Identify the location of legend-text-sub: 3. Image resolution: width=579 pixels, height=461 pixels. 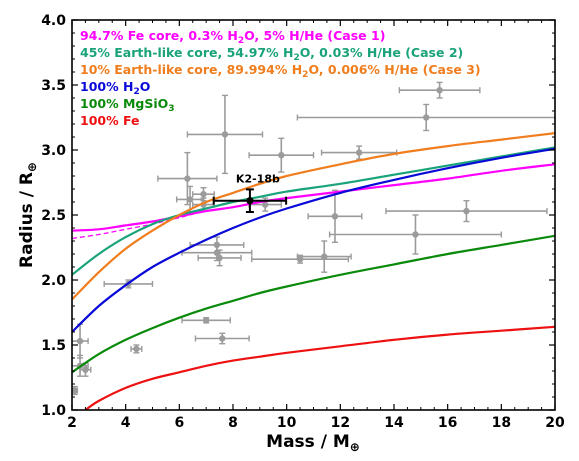
(171, 109).